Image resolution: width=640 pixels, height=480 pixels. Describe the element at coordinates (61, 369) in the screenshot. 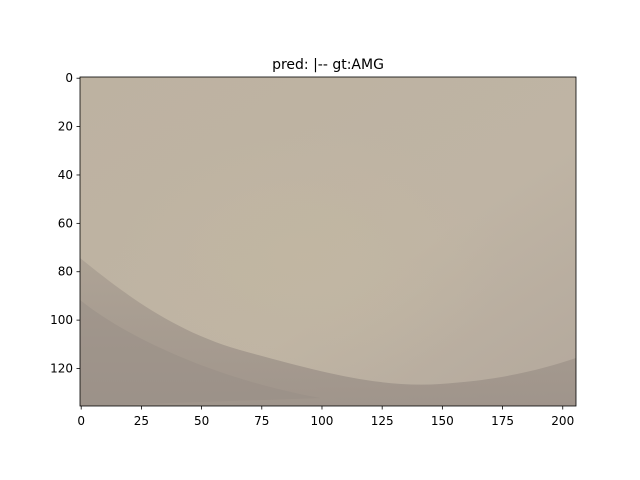

I see `y-tick-label: 120` at that location.